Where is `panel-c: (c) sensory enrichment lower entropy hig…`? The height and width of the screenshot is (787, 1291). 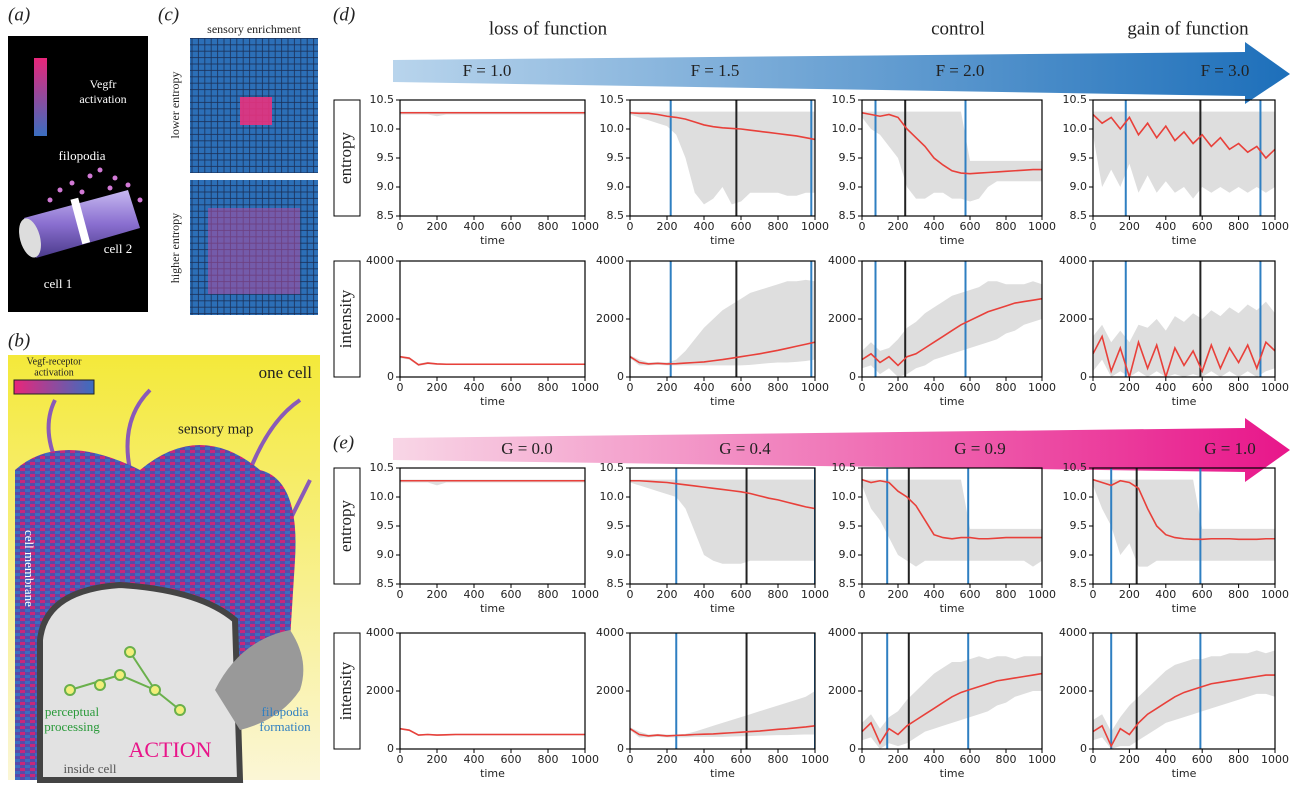
panel-c: (c) sensory enrichment lower entropy hig… is located at coordinates (238, 159).